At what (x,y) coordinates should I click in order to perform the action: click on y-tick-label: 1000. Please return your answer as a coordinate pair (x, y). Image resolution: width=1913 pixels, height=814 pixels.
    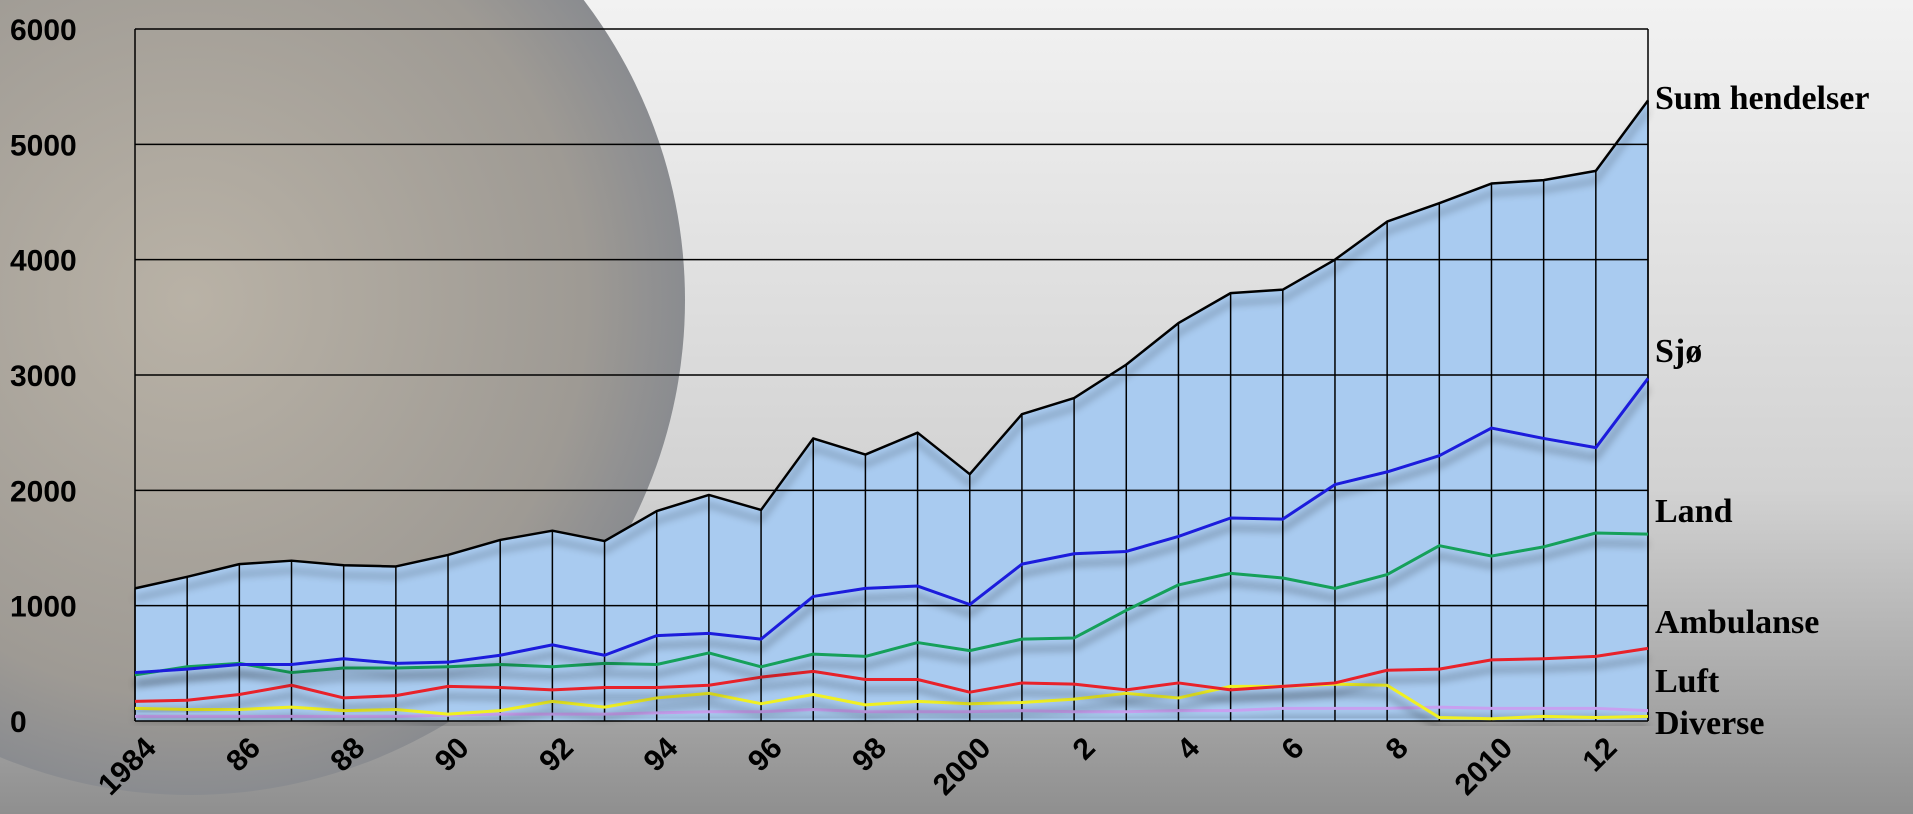
    Looking at the image, I should click on (43, 607).